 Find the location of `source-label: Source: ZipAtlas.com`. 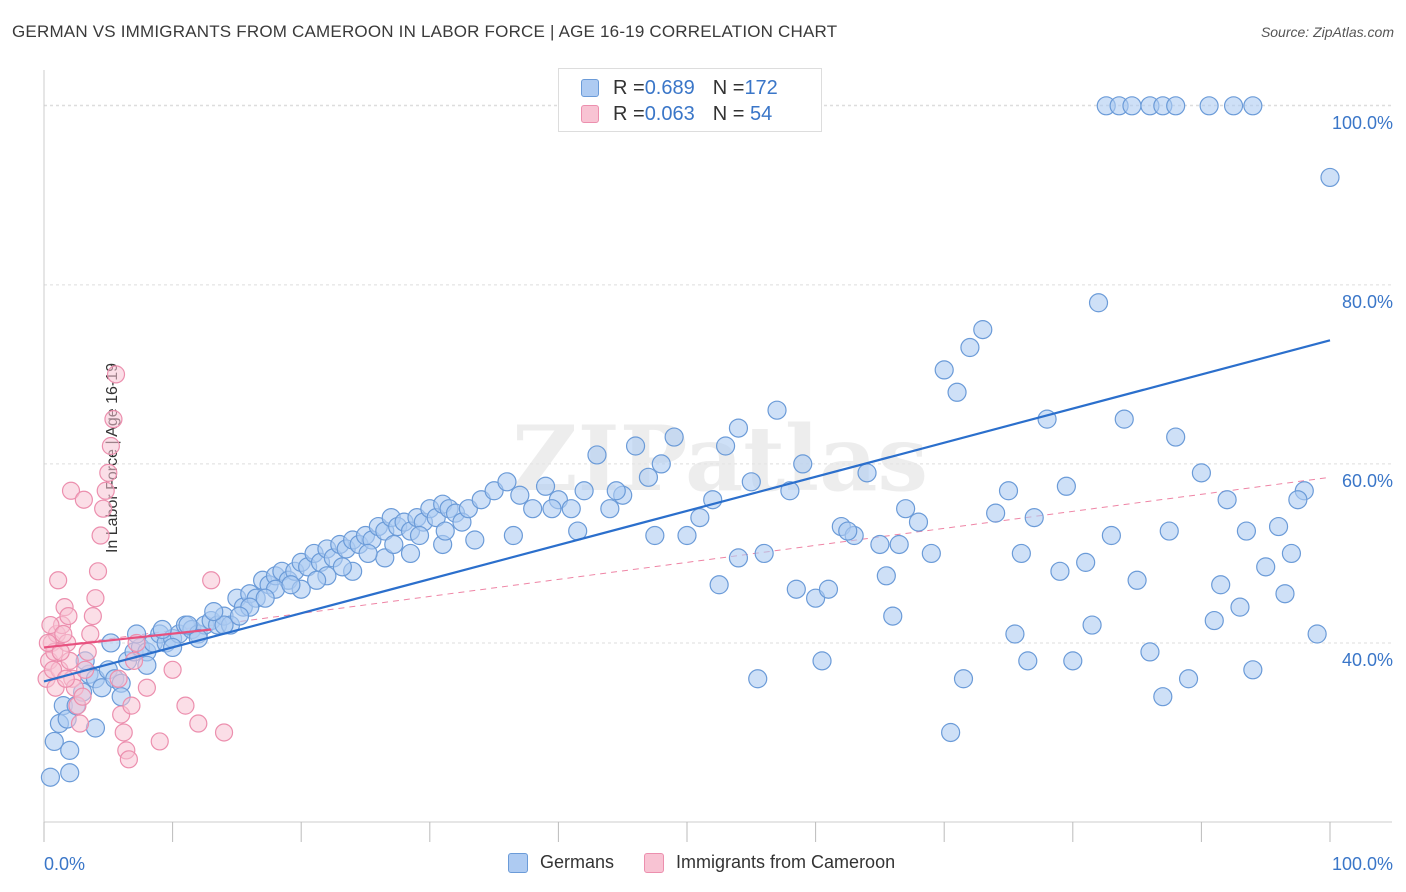

source-label: Source: ZipAtlas.com is located at coordinates (1327, 32).